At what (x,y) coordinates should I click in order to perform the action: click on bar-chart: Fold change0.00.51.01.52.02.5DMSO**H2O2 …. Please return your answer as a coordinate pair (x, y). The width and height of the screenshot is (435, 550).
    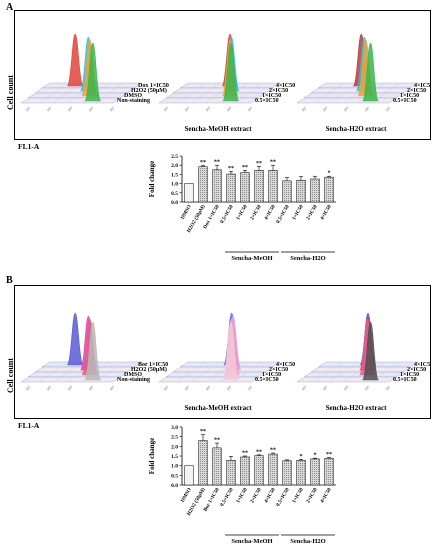
    Looking at the image, I should click on (242, 208).